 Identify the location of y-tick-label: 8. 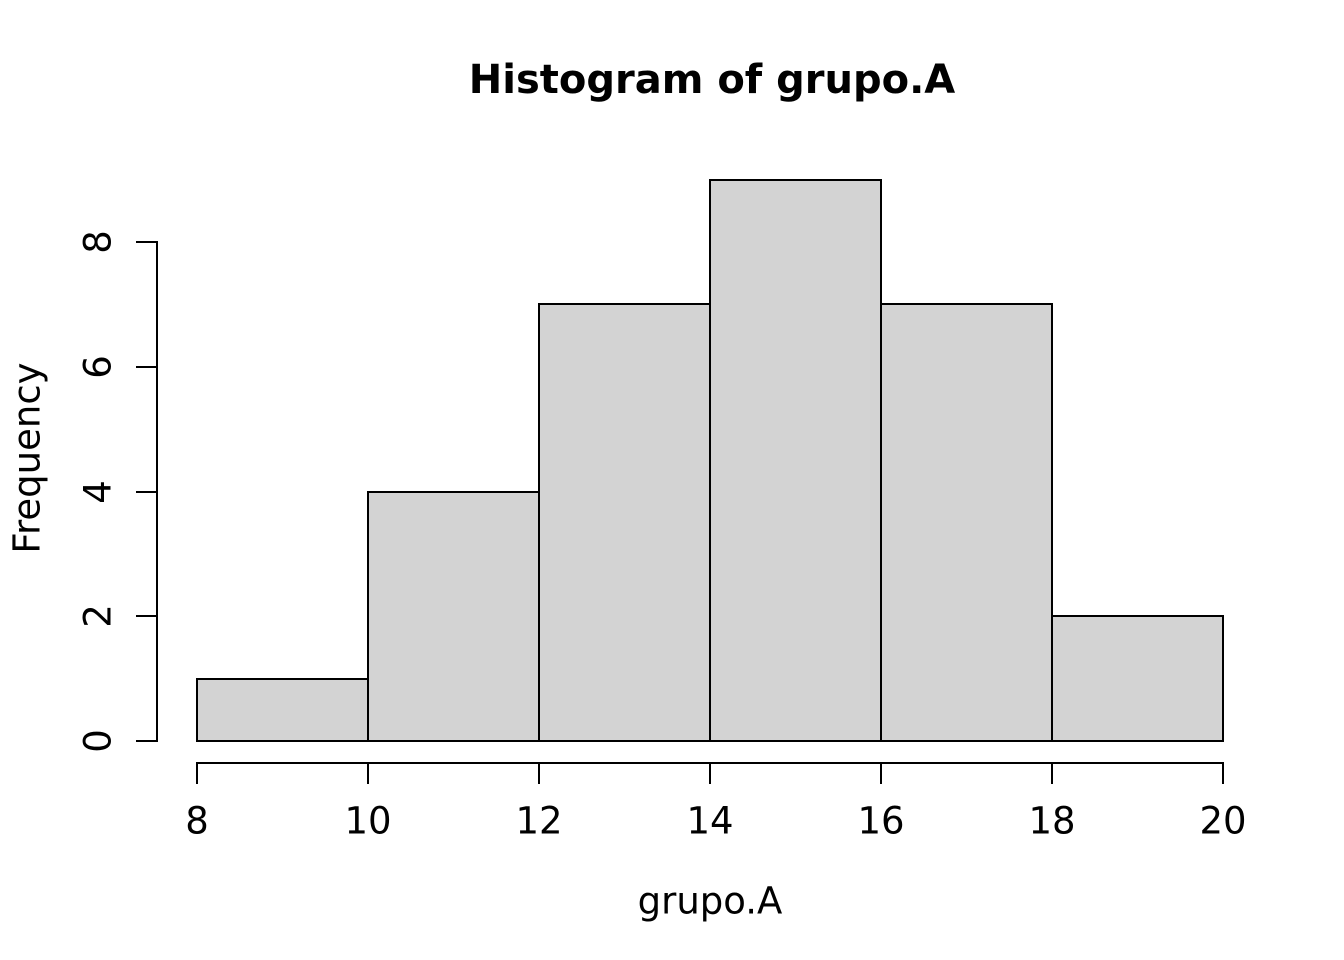
(98, 242).